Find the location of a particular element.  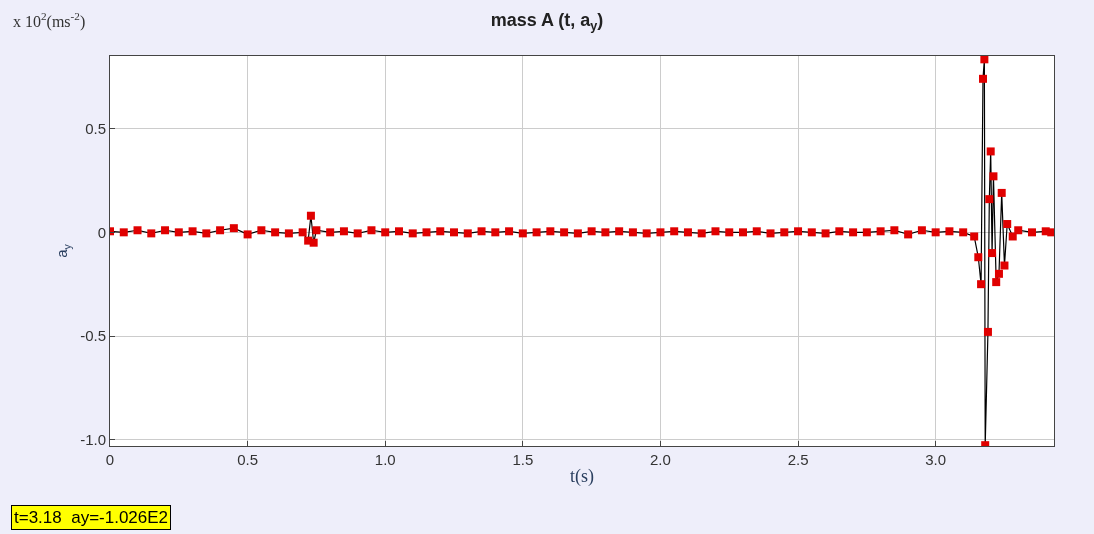

y-tick-label: -1.0 is located at coordinates (93, 440).